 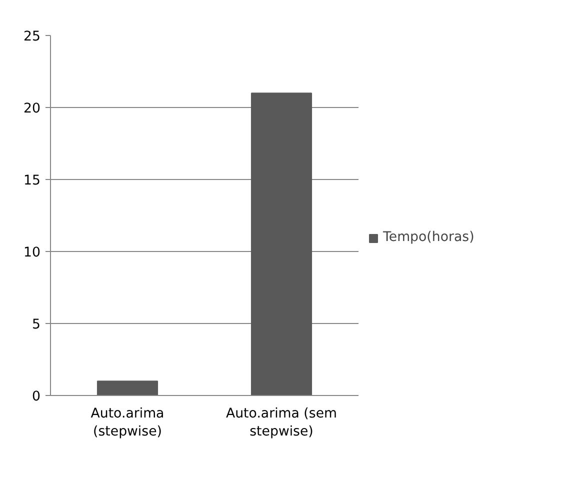 I want to click on y-tick-label: 5, so click(x=36, y=325).